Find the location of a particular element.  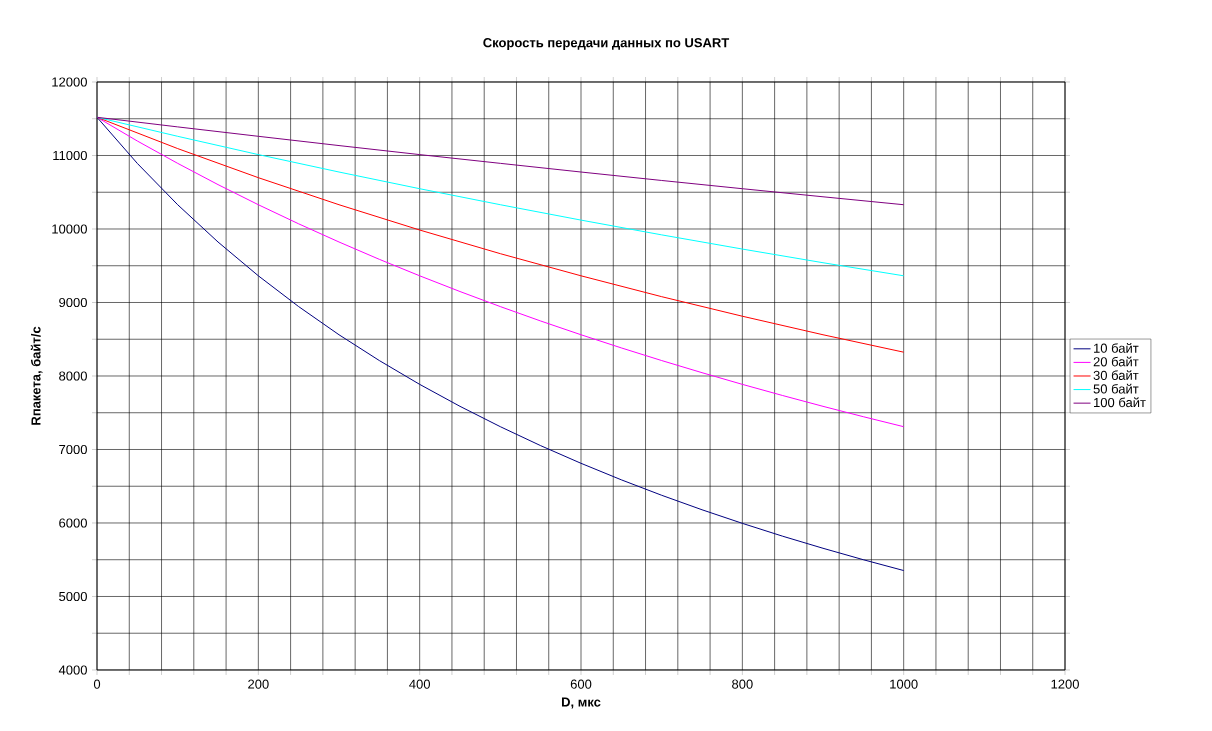

x-tick-label: 1000 is located at coordinates (904, 684).